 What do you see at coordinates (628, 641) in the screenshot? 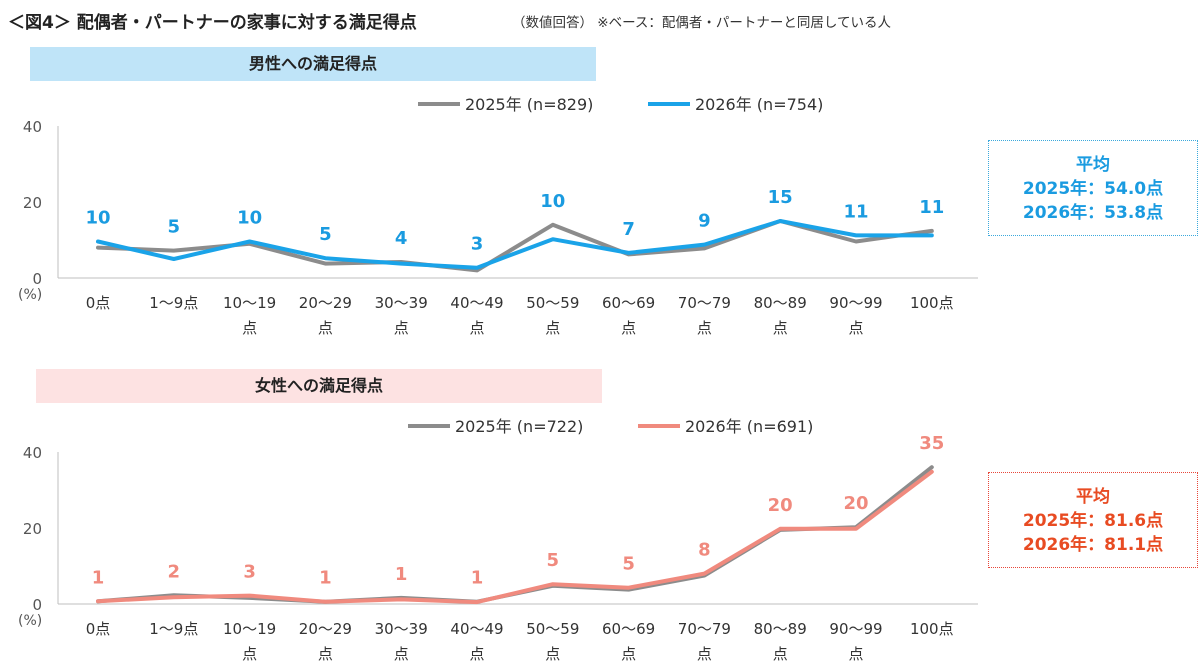
I see `women-x-tick: 60～69 点` at bounding box center [628, 641].